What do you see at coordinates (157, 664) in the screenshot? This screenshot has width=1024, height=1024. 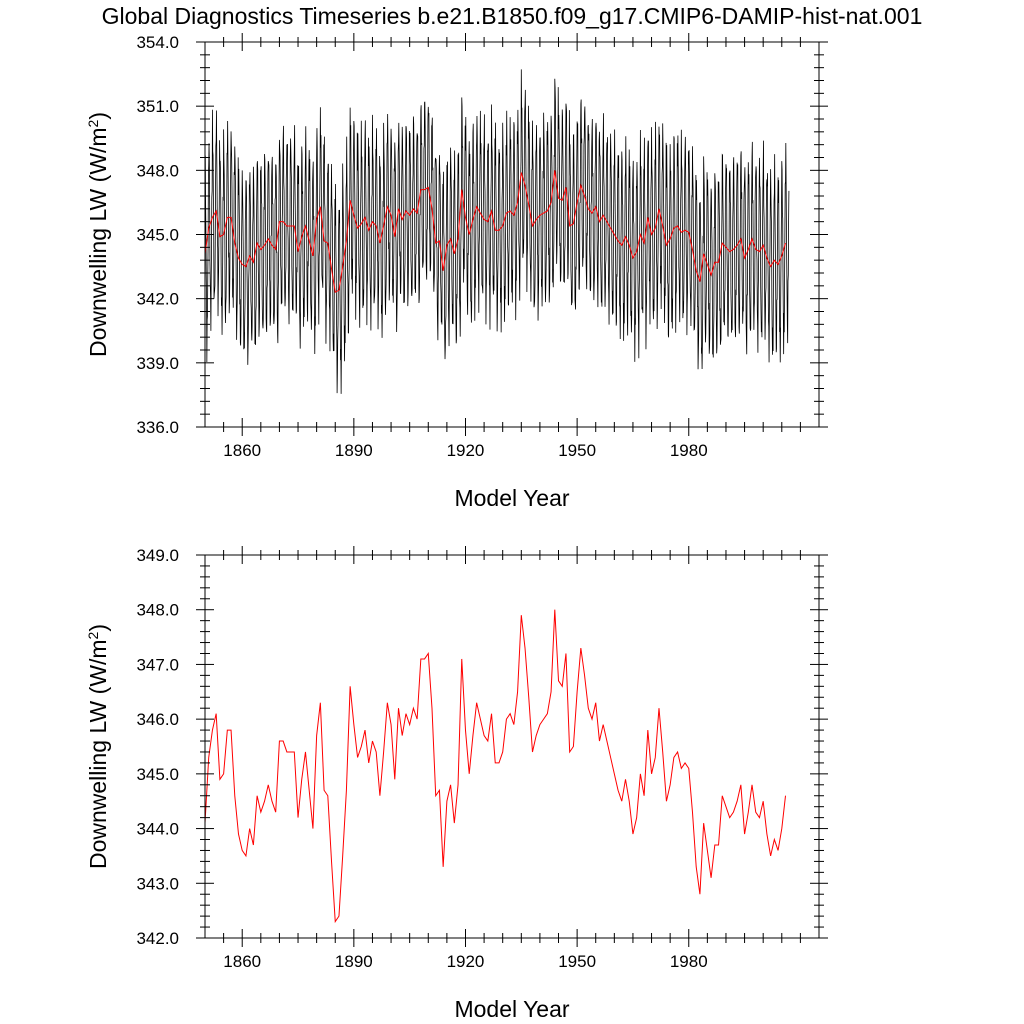 I see `y-tick-label: 347.0` at bounding box center [157, 664].